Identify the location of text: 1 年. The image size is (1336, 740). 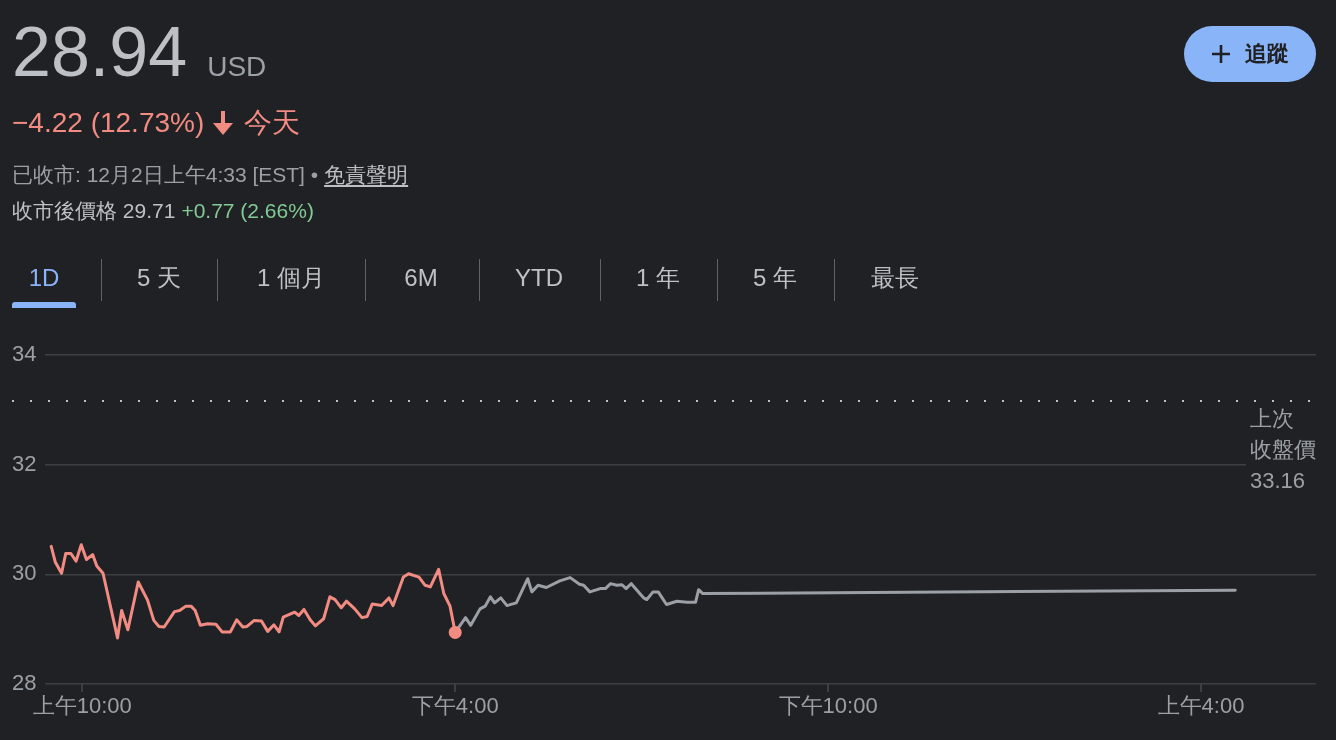
(658, 278).